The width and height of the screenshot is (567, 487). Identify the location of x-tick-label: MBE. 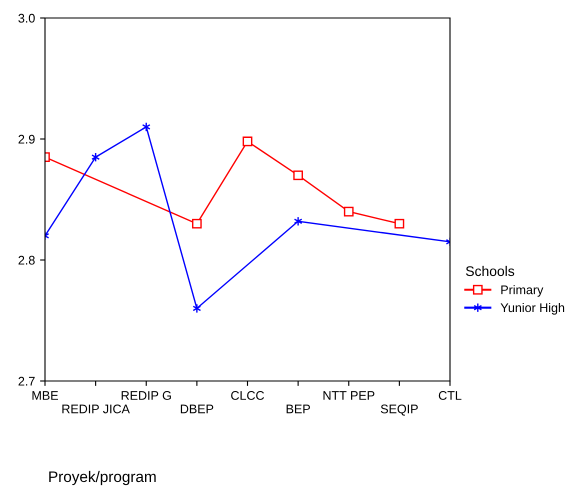
(45, 395).